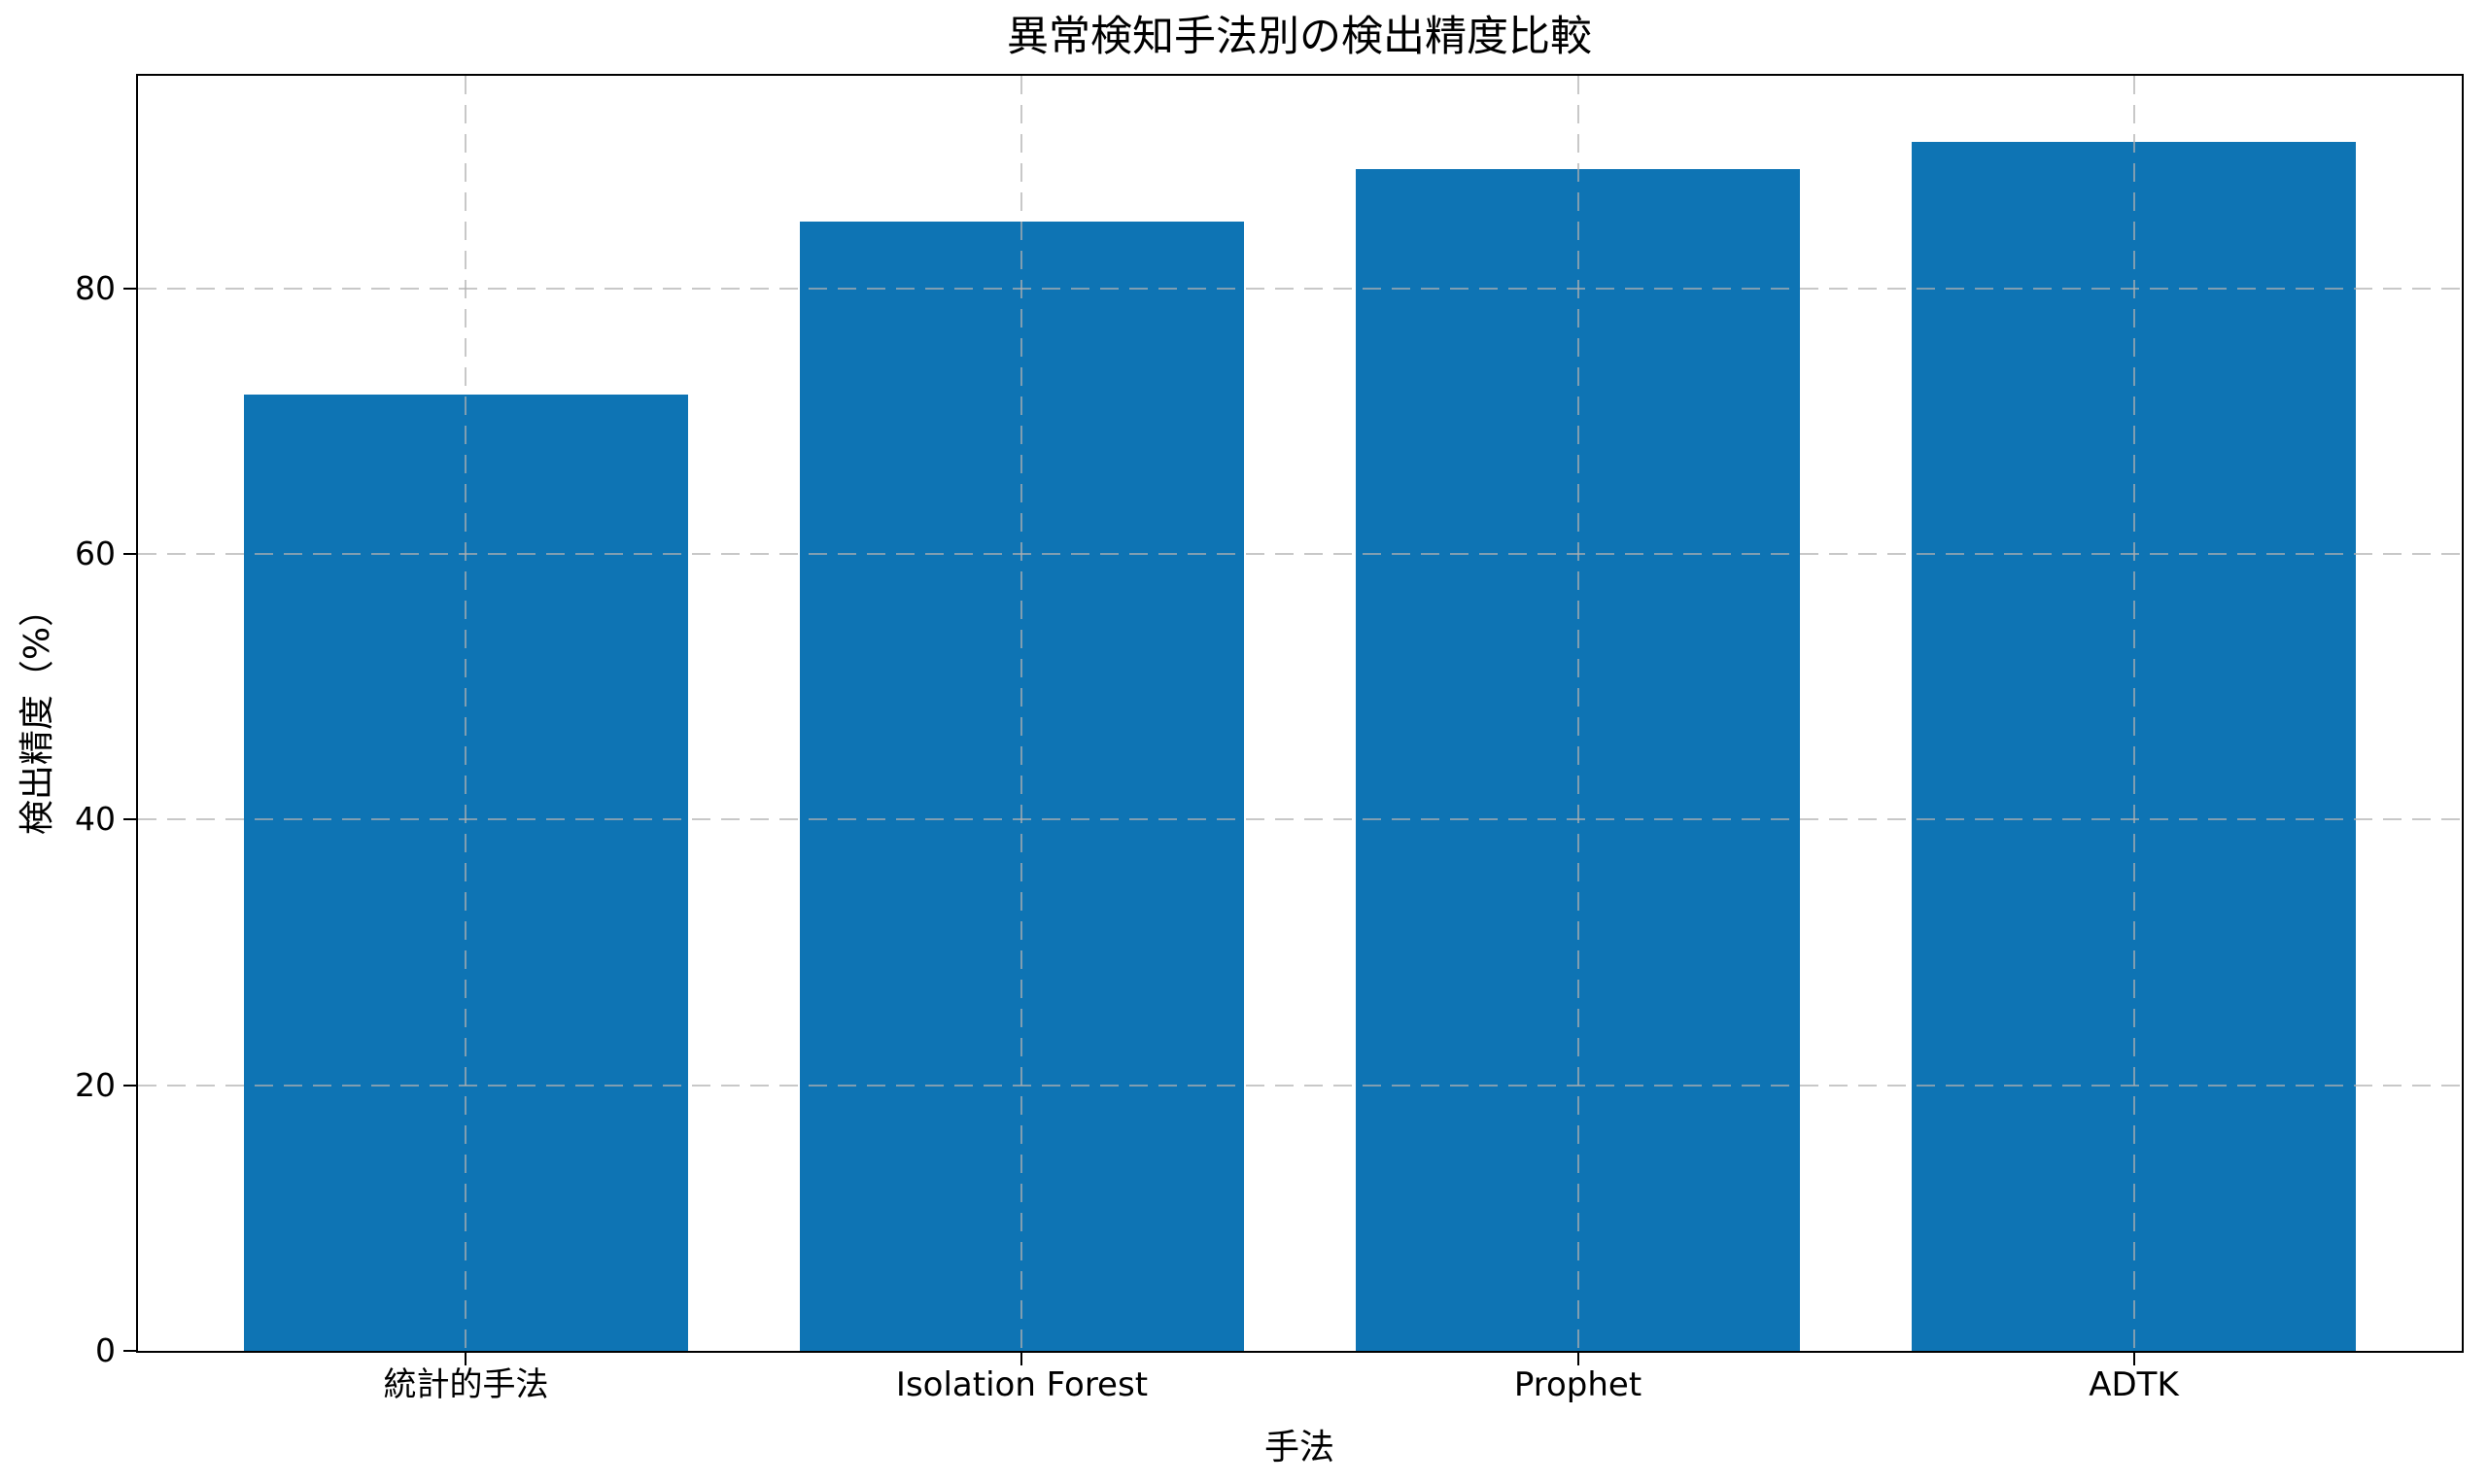 The height and width of the screenshot is (1484, 2488). Describe the element at coordinates (37, 713) in the screenshot. I see `y-axis-label: 検出精度（%）` at that location.